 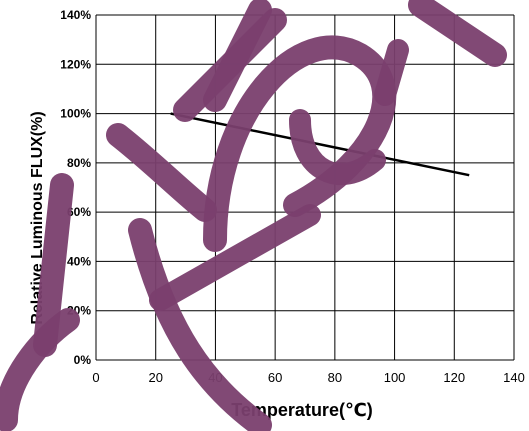 What do you see at coordinates (79, 212) in the screenshot?
I see `y-tick-label: 60%` at bounding box center [79, 212].